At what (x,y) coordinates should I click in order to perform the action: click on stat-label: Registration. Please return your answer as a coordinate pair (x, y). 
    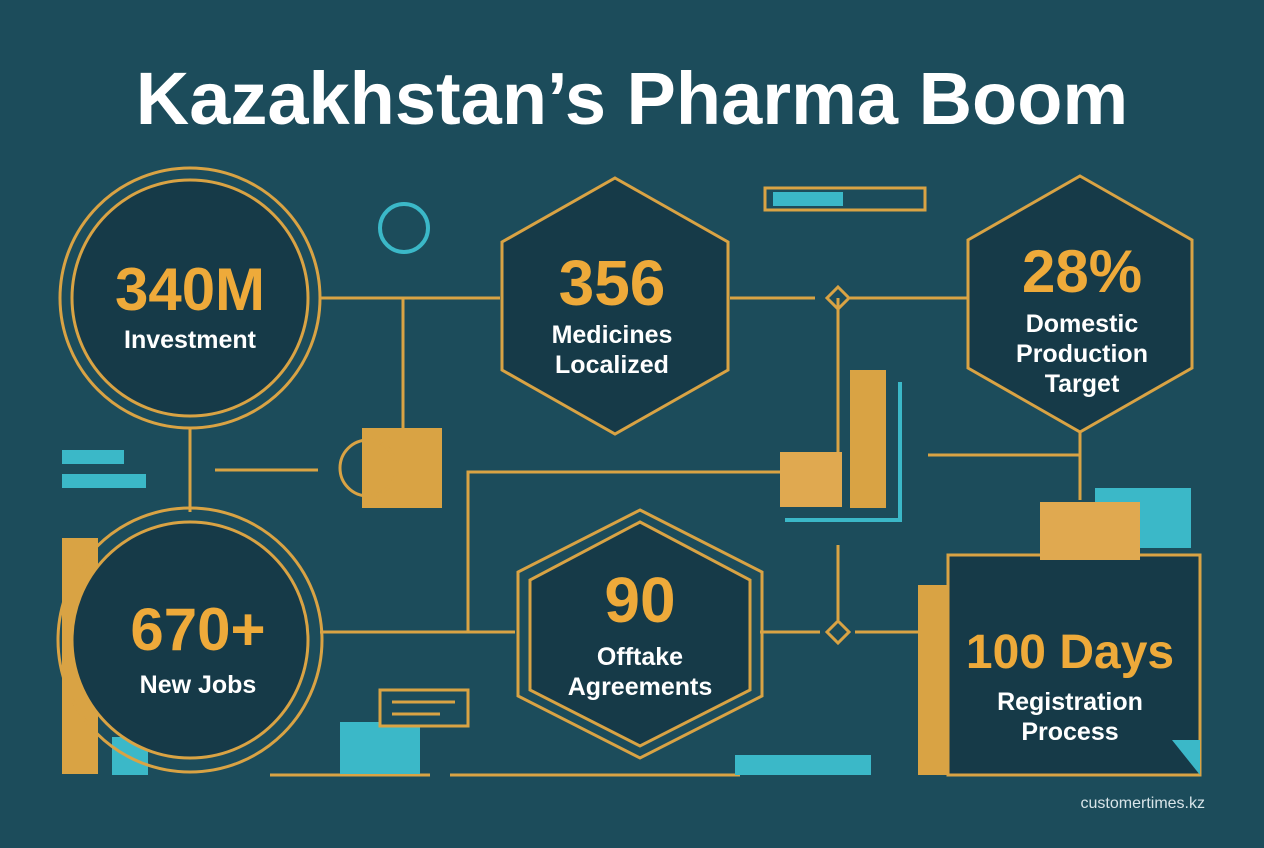
    Looking at the image, I should click on (1070, 702).